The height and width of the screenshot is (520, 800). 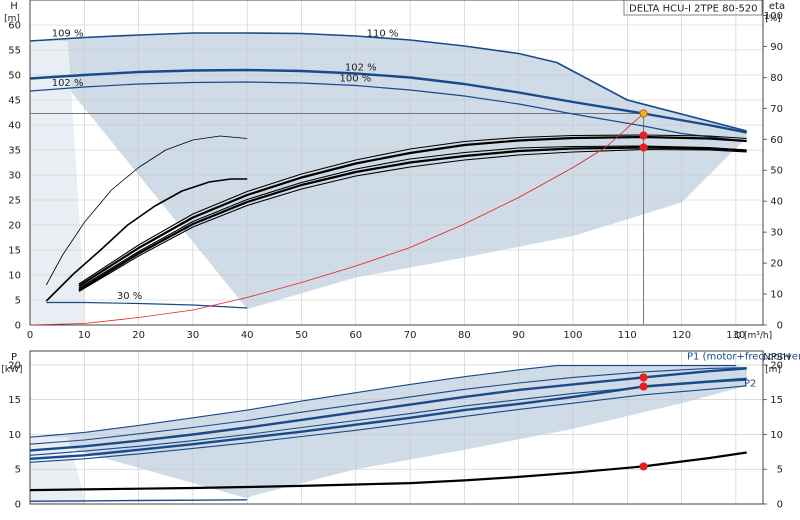 What do you see at coordinates (14, 26) in the screenshot?
I see `y-tick-label: 60` at bounding box center [14, 26].